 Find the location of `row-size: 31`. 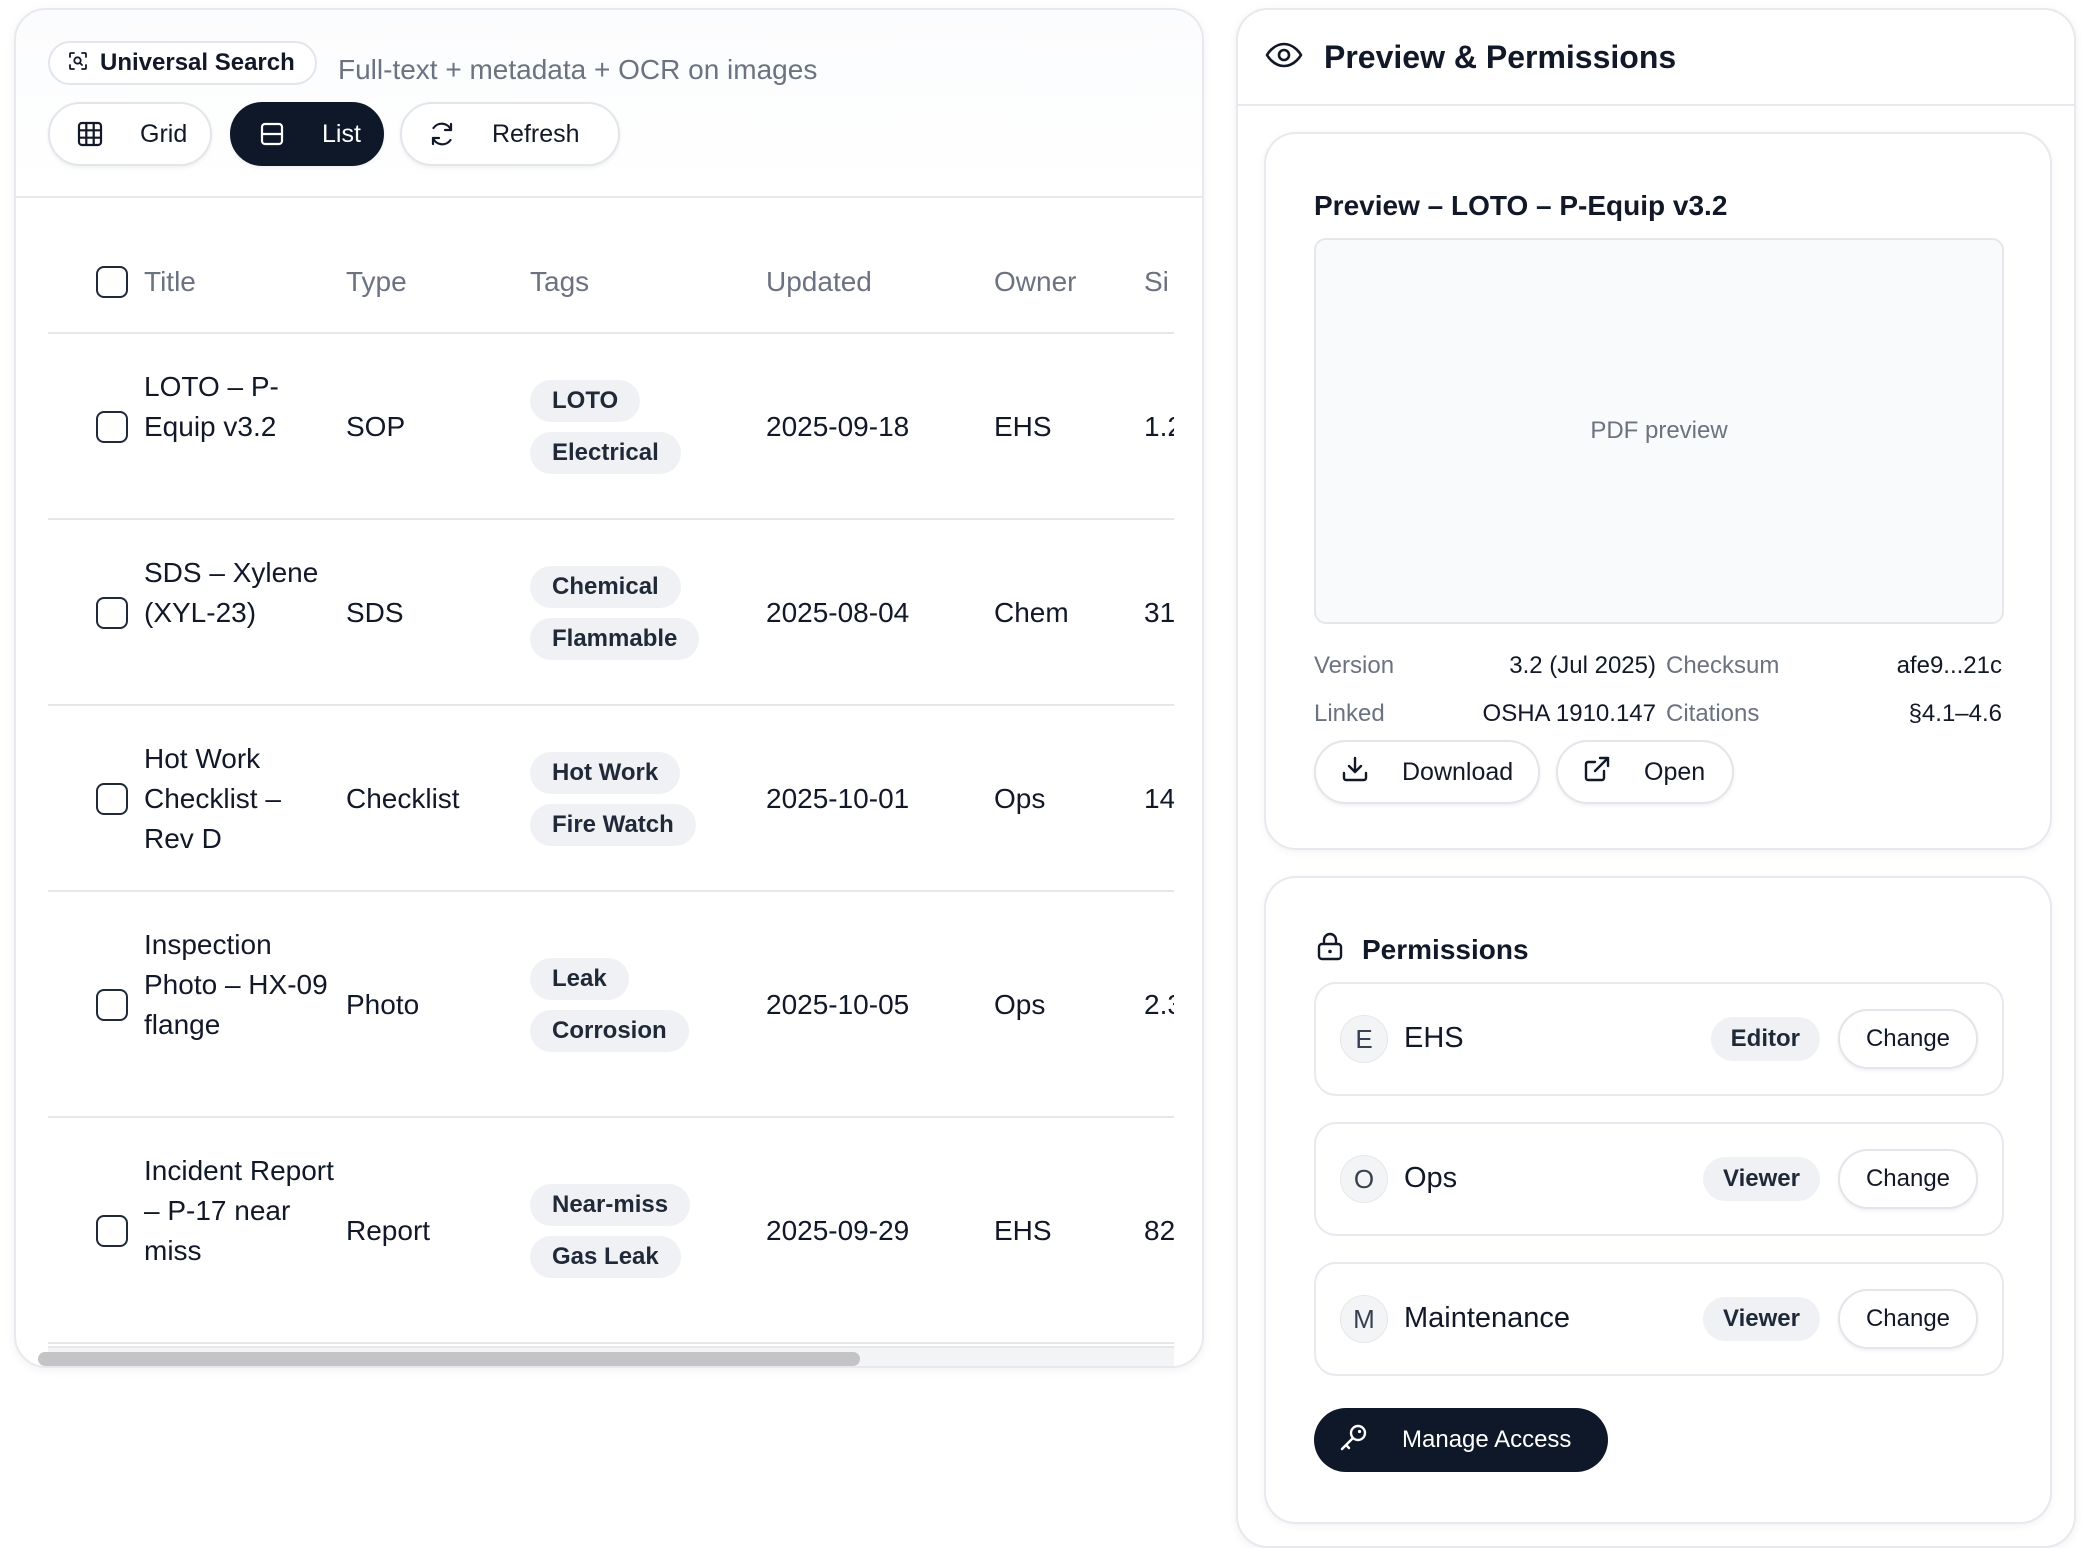

row-size: 31 is located at coordinates (1159, 612).